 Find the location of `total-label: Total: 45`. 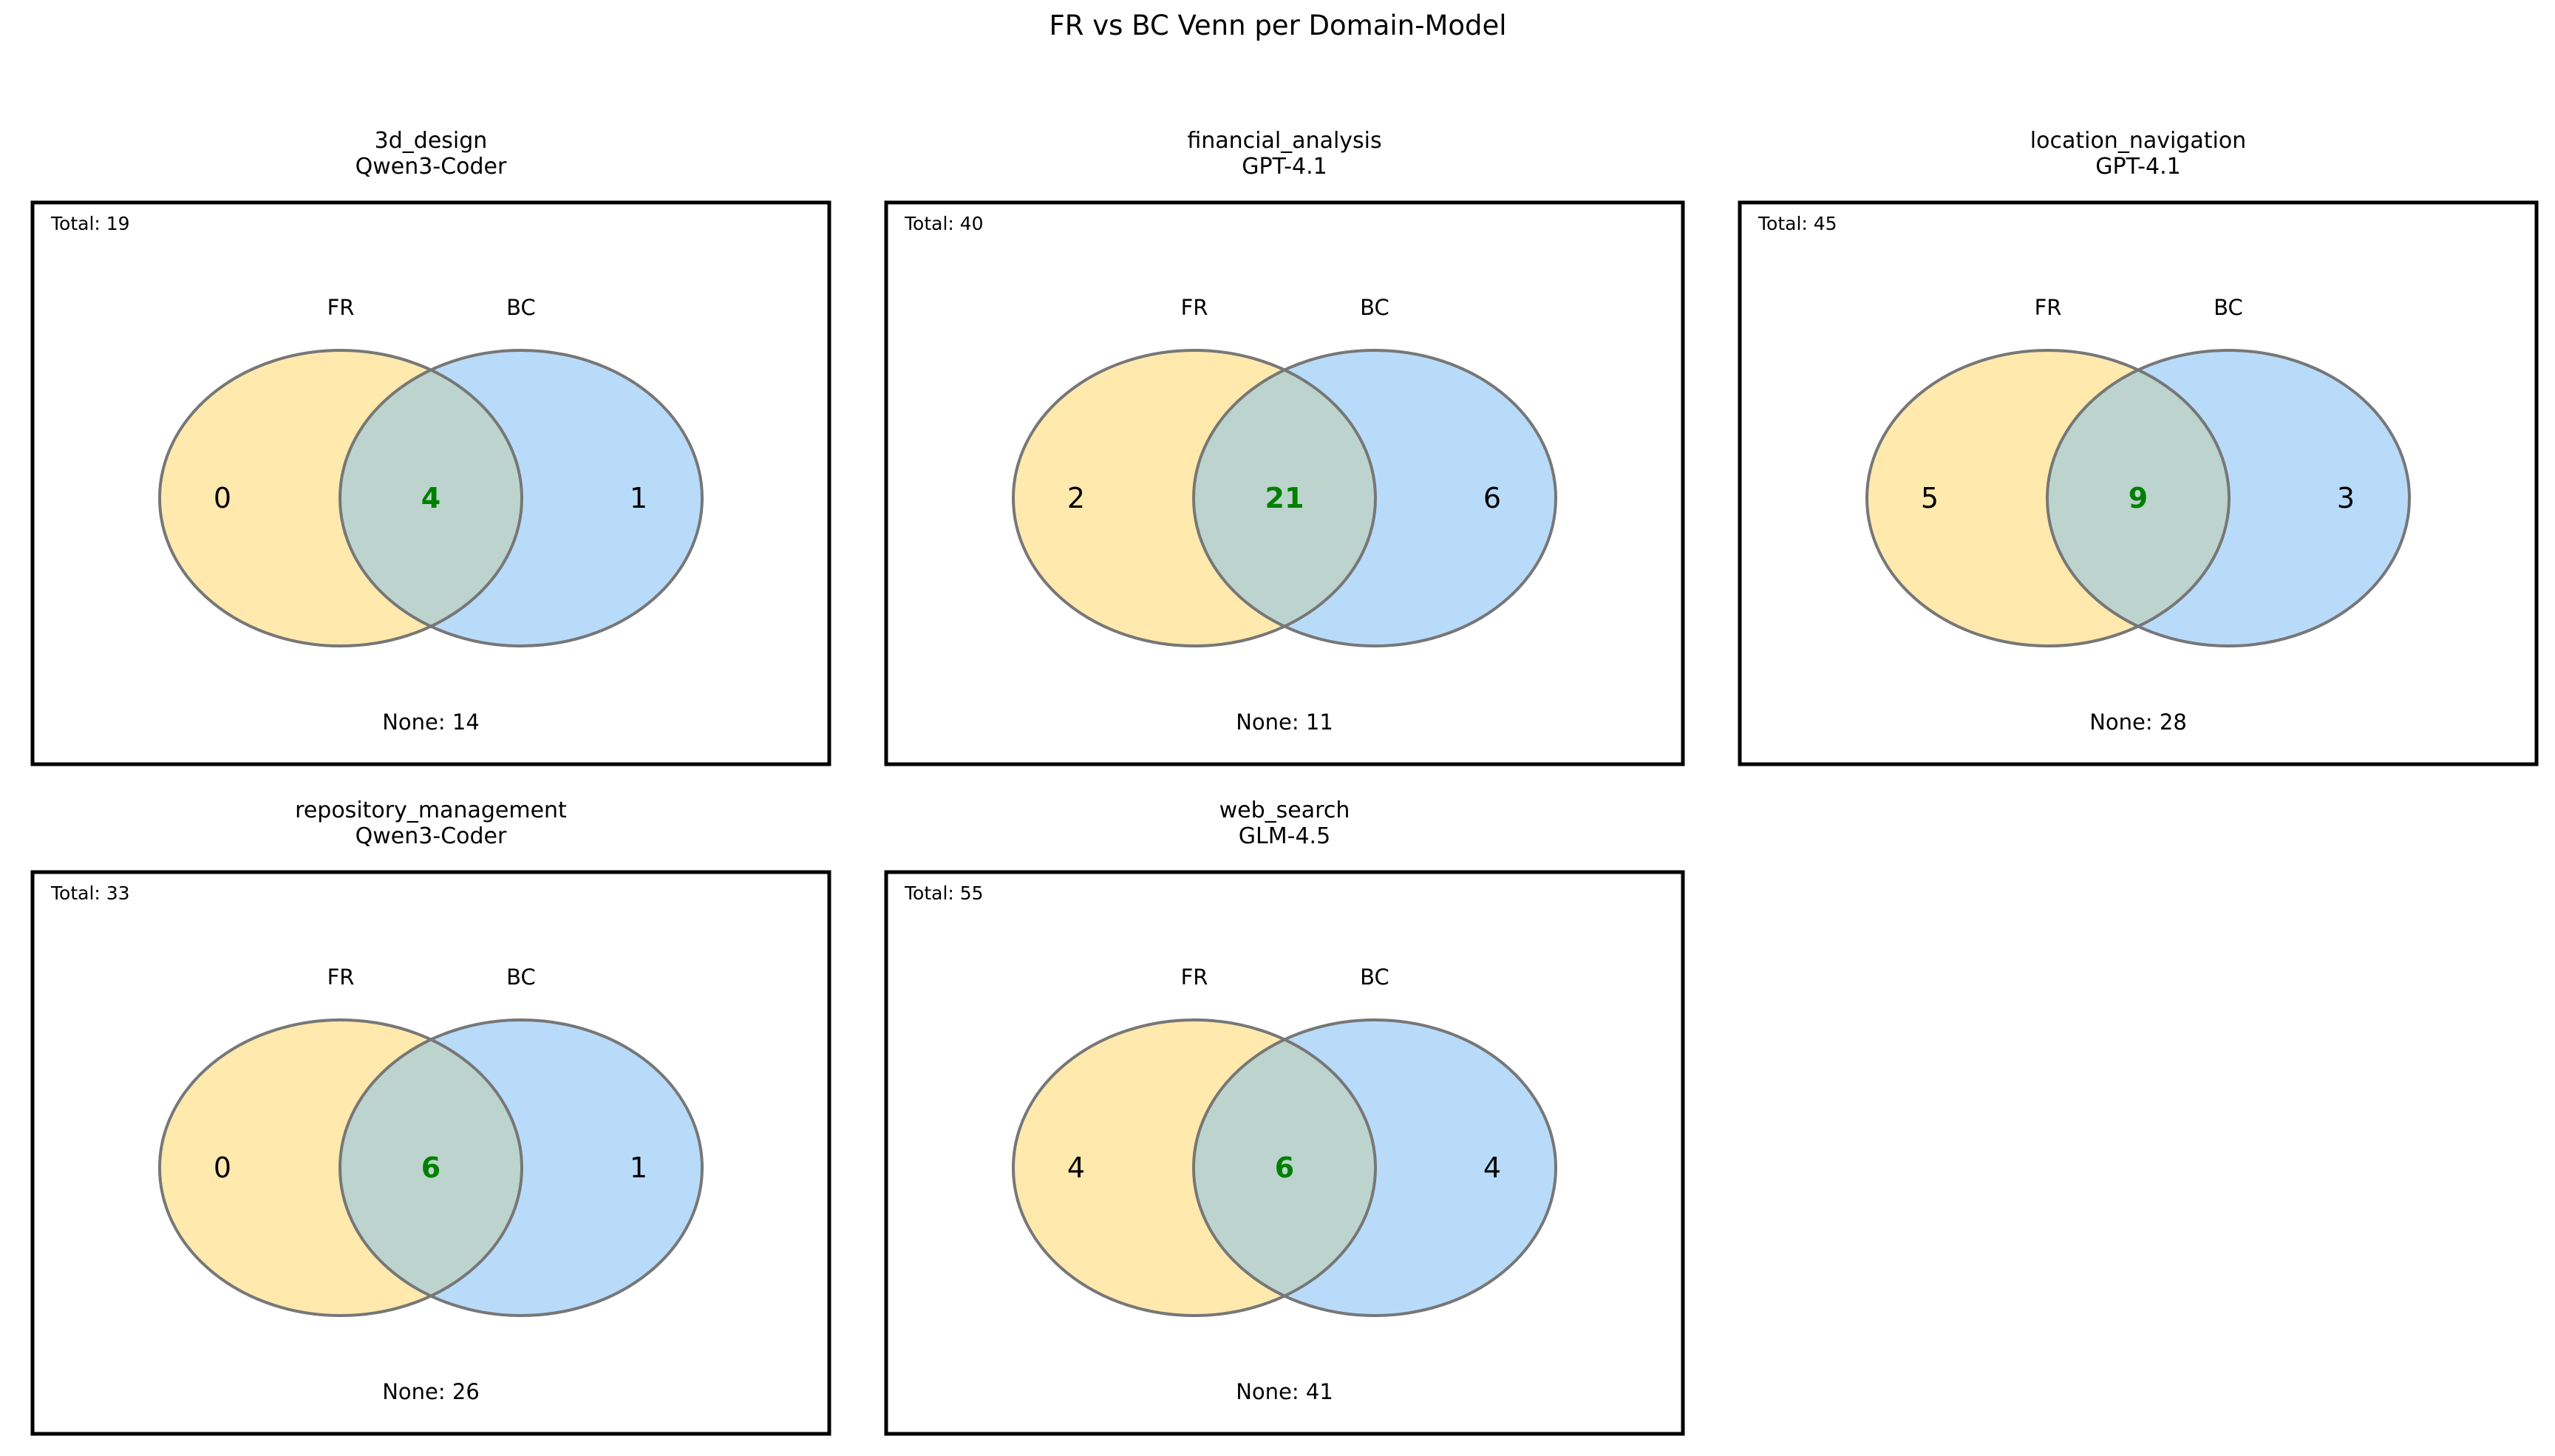

total-label: Total: 45 is located at coordinates (1797, 223).